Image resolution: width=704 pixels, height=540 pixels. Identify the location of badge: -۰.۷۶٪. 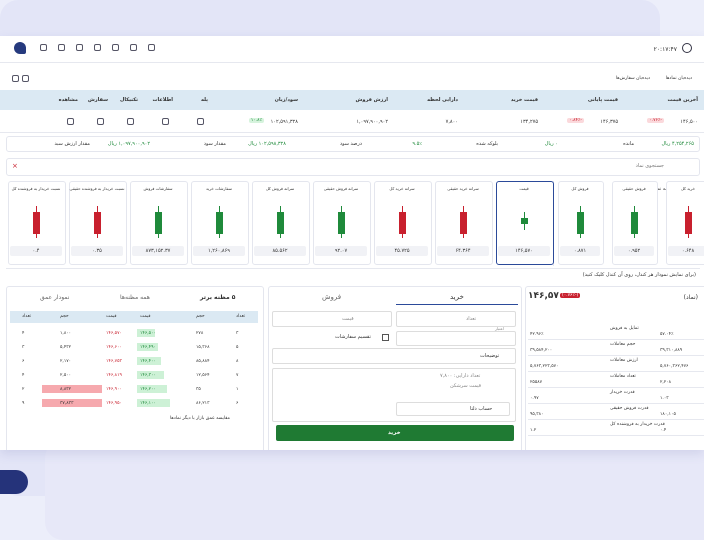
(655, 120).